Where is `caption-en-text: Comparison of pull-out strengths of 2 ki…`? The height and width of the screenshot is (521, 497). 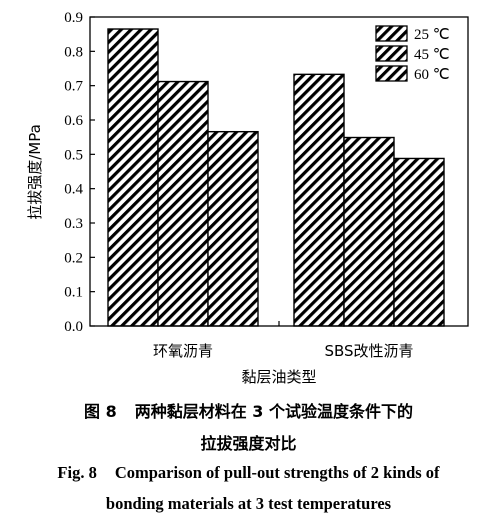
caption-en-text: Comparison of pull-out strengths of 2 ki… is located at coordinates (277, 472).